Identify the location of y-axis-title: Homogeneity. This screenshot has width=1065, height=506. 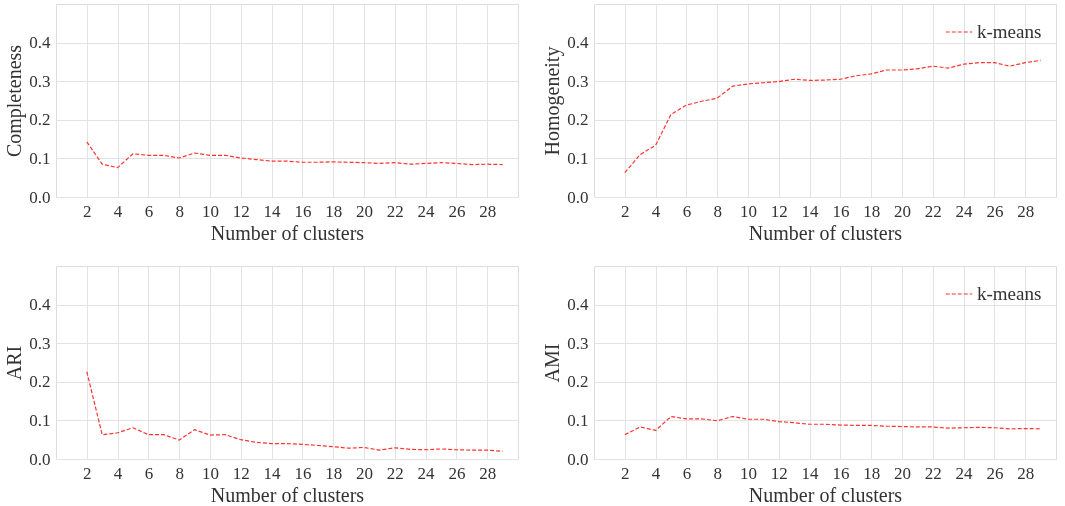
(553, 101).